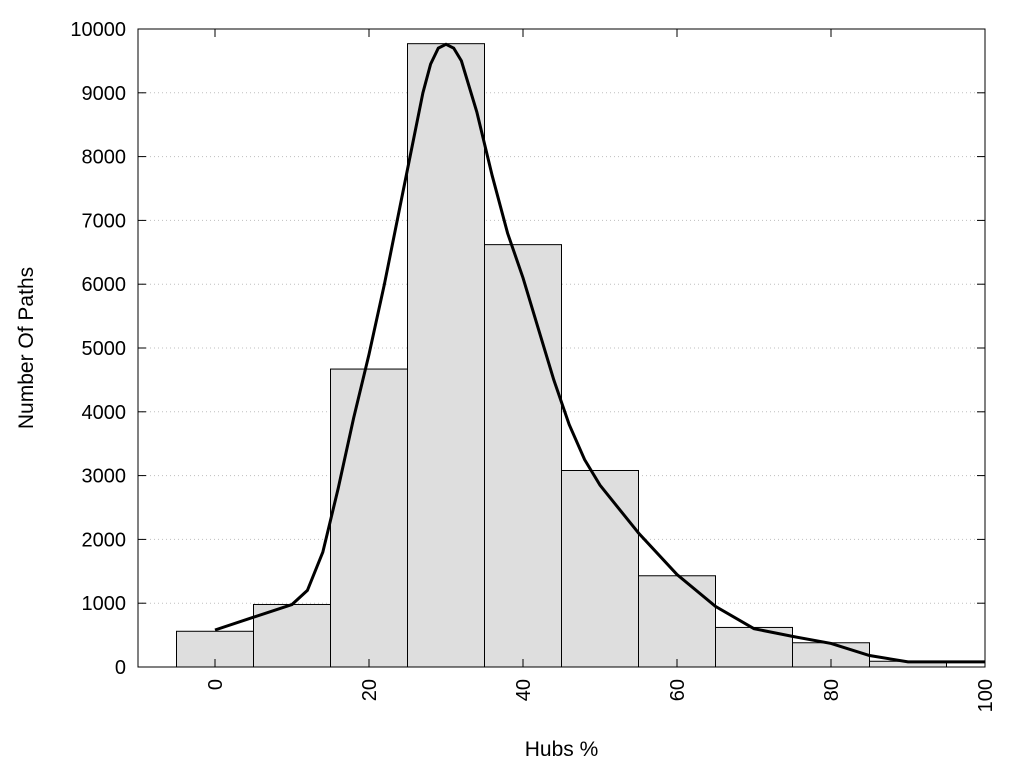 The width and height of the screenshot is (1024, 768). I want to click on y-tick-label: 1000, so click(104, 604).